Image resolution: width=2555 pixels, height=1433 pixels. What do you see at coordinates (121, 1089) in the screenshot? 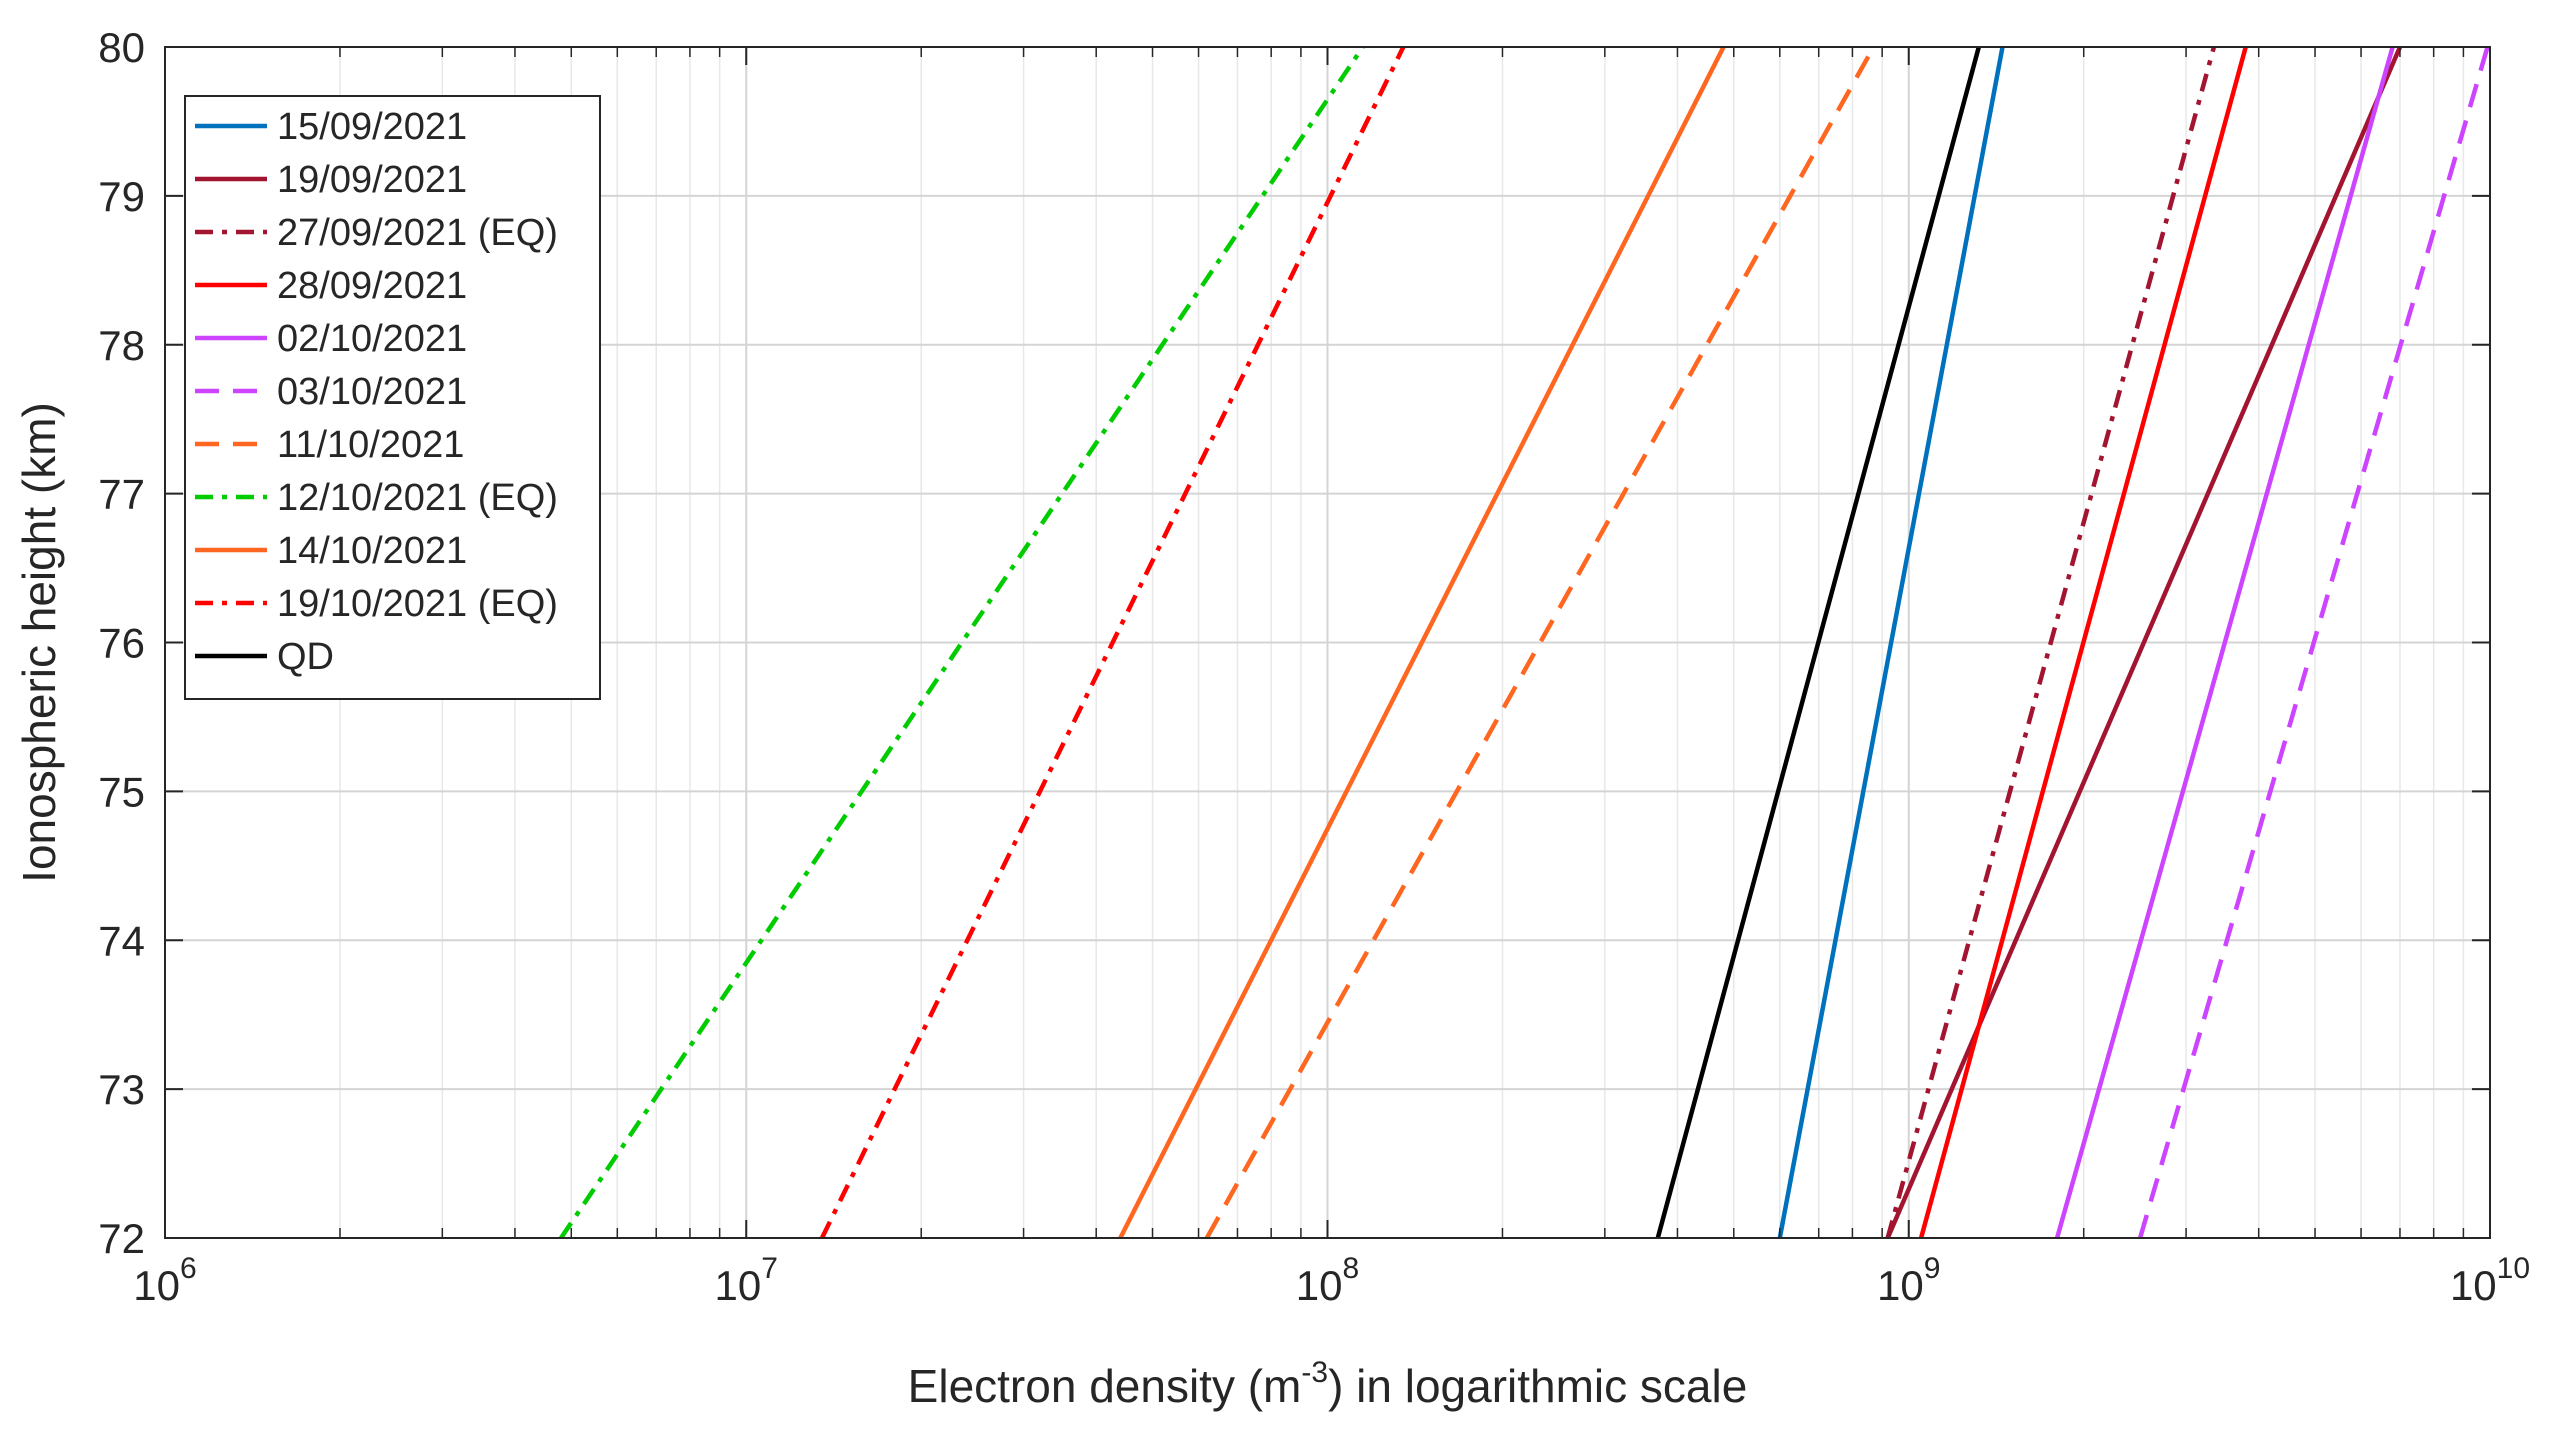
I see `y-tick-label: 73` at bounding box center [121, 1089].